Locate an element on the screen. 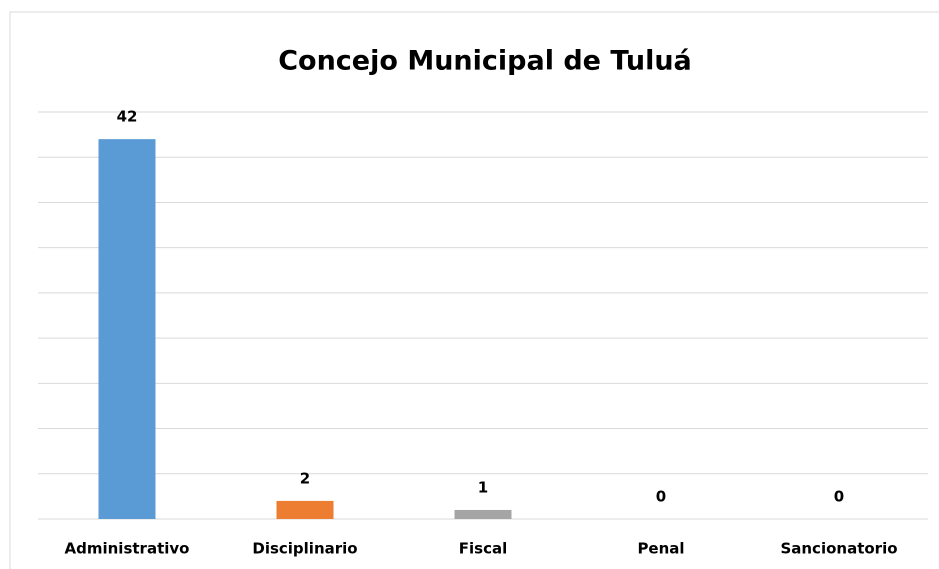 The height and width of the screenshot is (569, 939). chart-title: Concejo Municipal de Tuluá is located at coordinates (485, 61).